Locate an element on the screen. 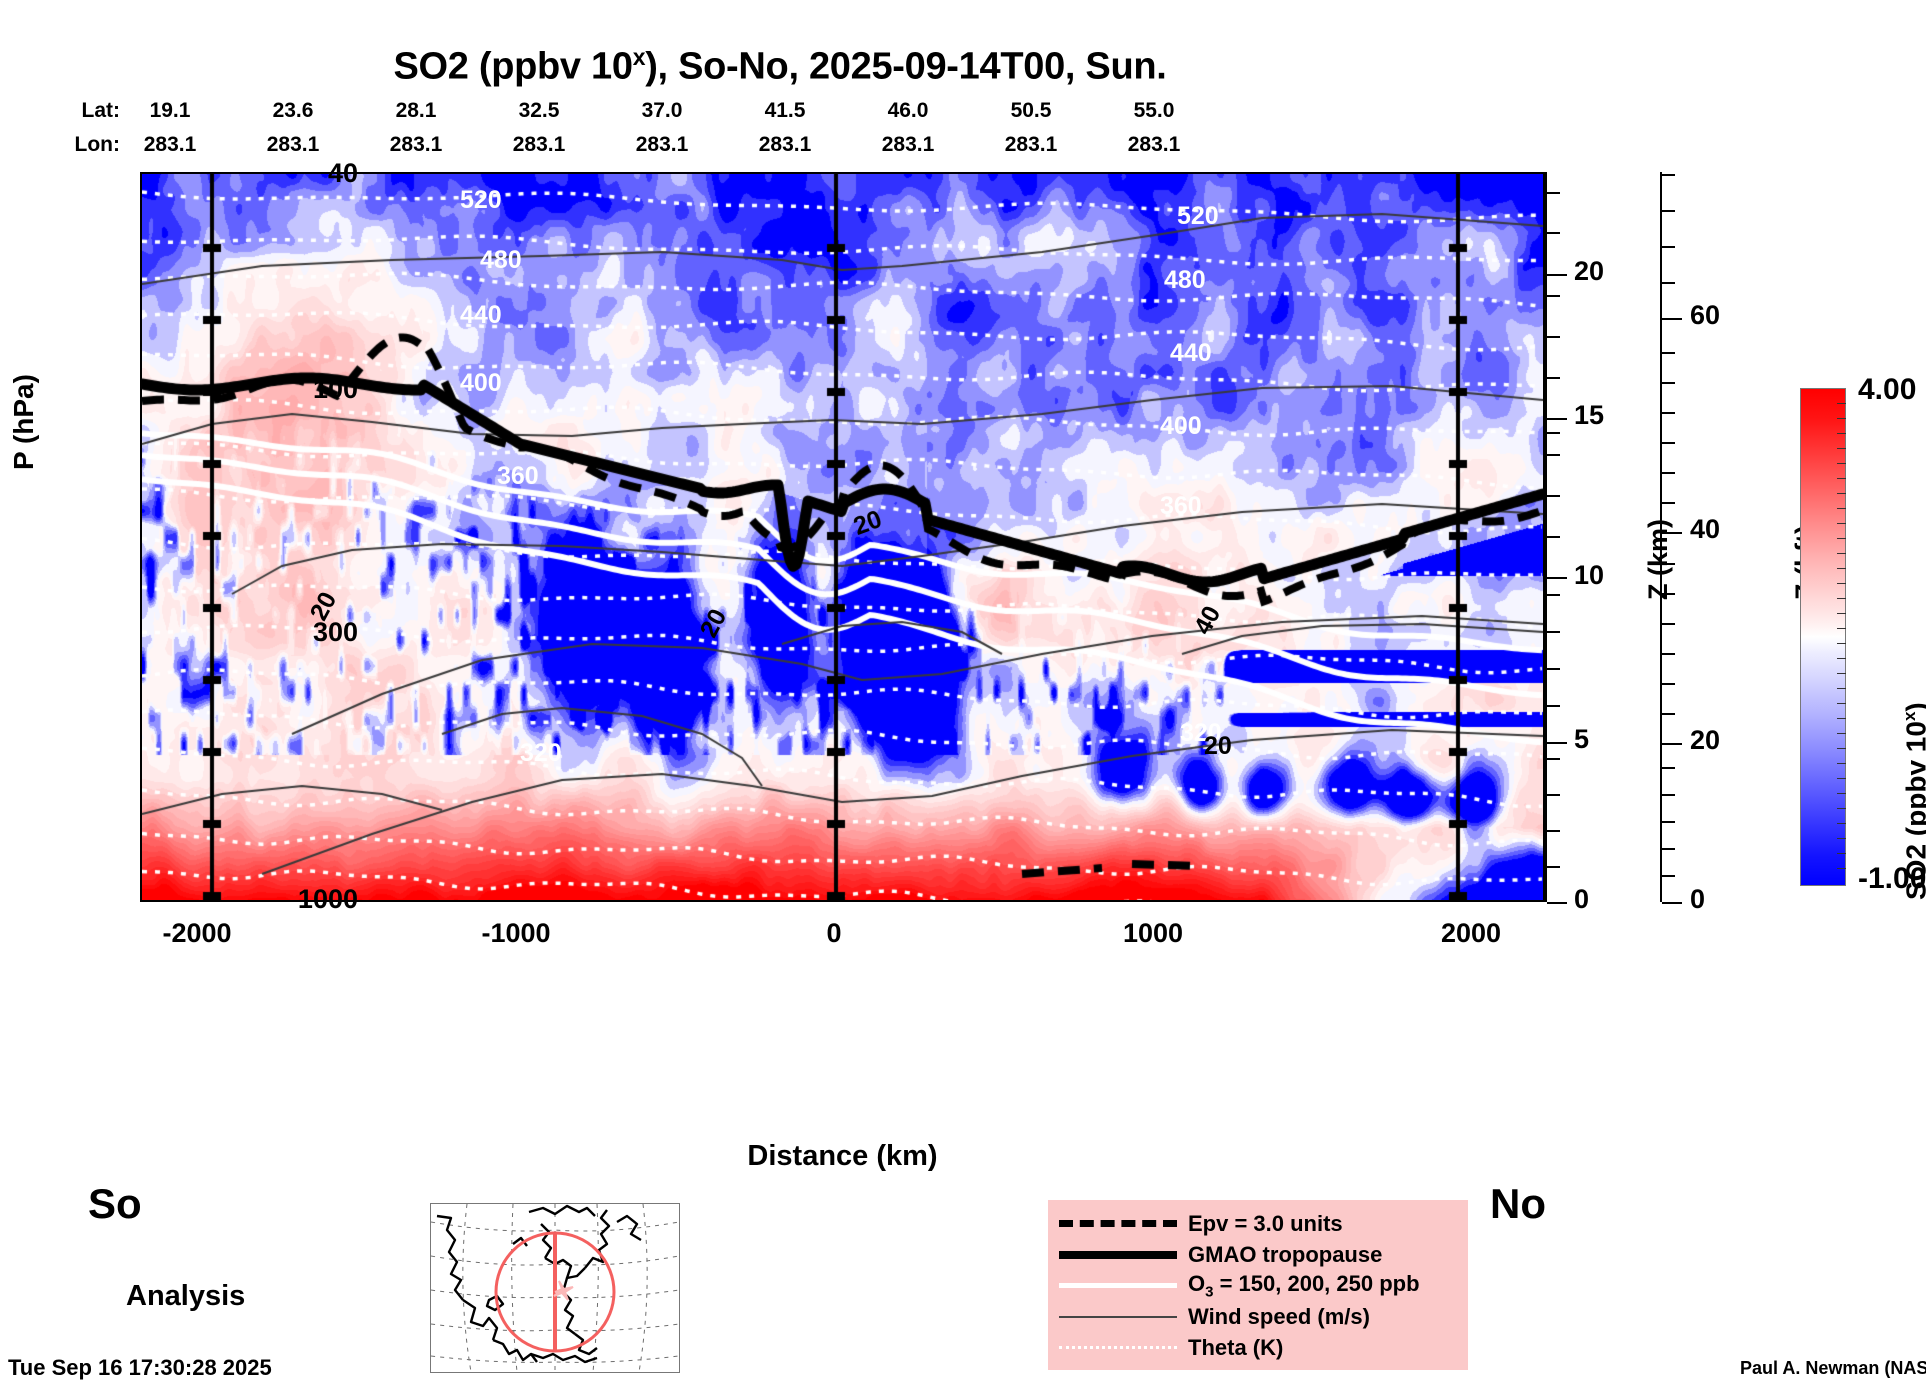 The image size is (1926, 1394). dotted-line-icon is located at coordinates (1118, 1347).